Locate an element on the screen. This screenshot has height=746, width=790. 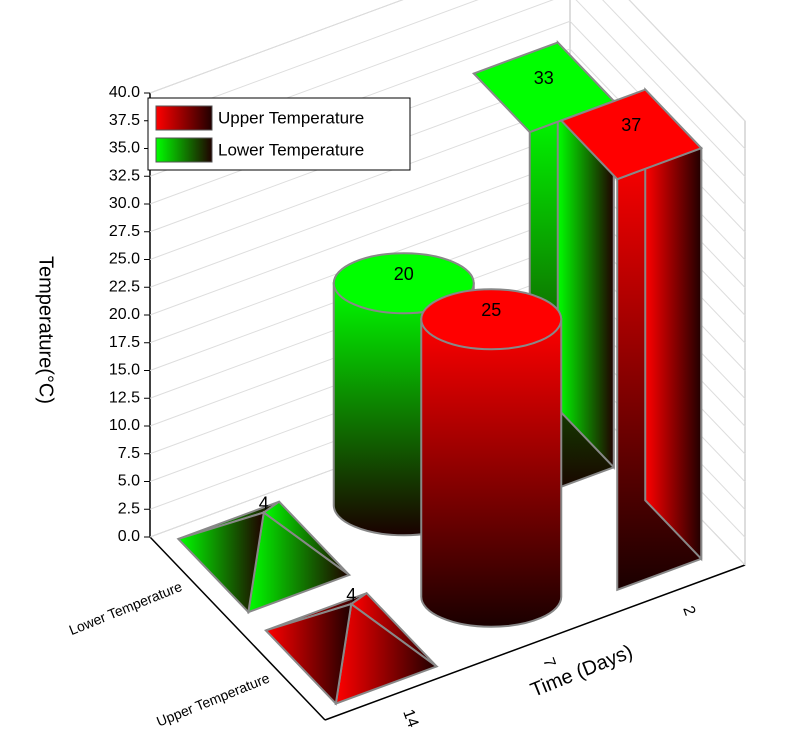
y-tick-label: 35.0 is located at coordinates (124, 148).